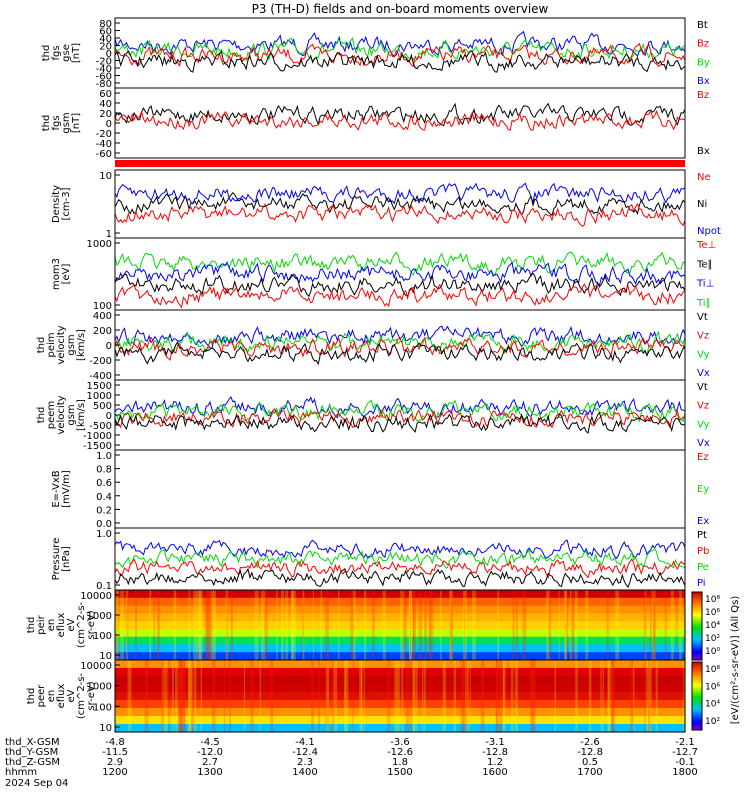 The height and width of the screenshot is (800, 750). Describe the element at coordinates (495, 762) in the screenshot. I see `x-row-value: 1.2` at that location.